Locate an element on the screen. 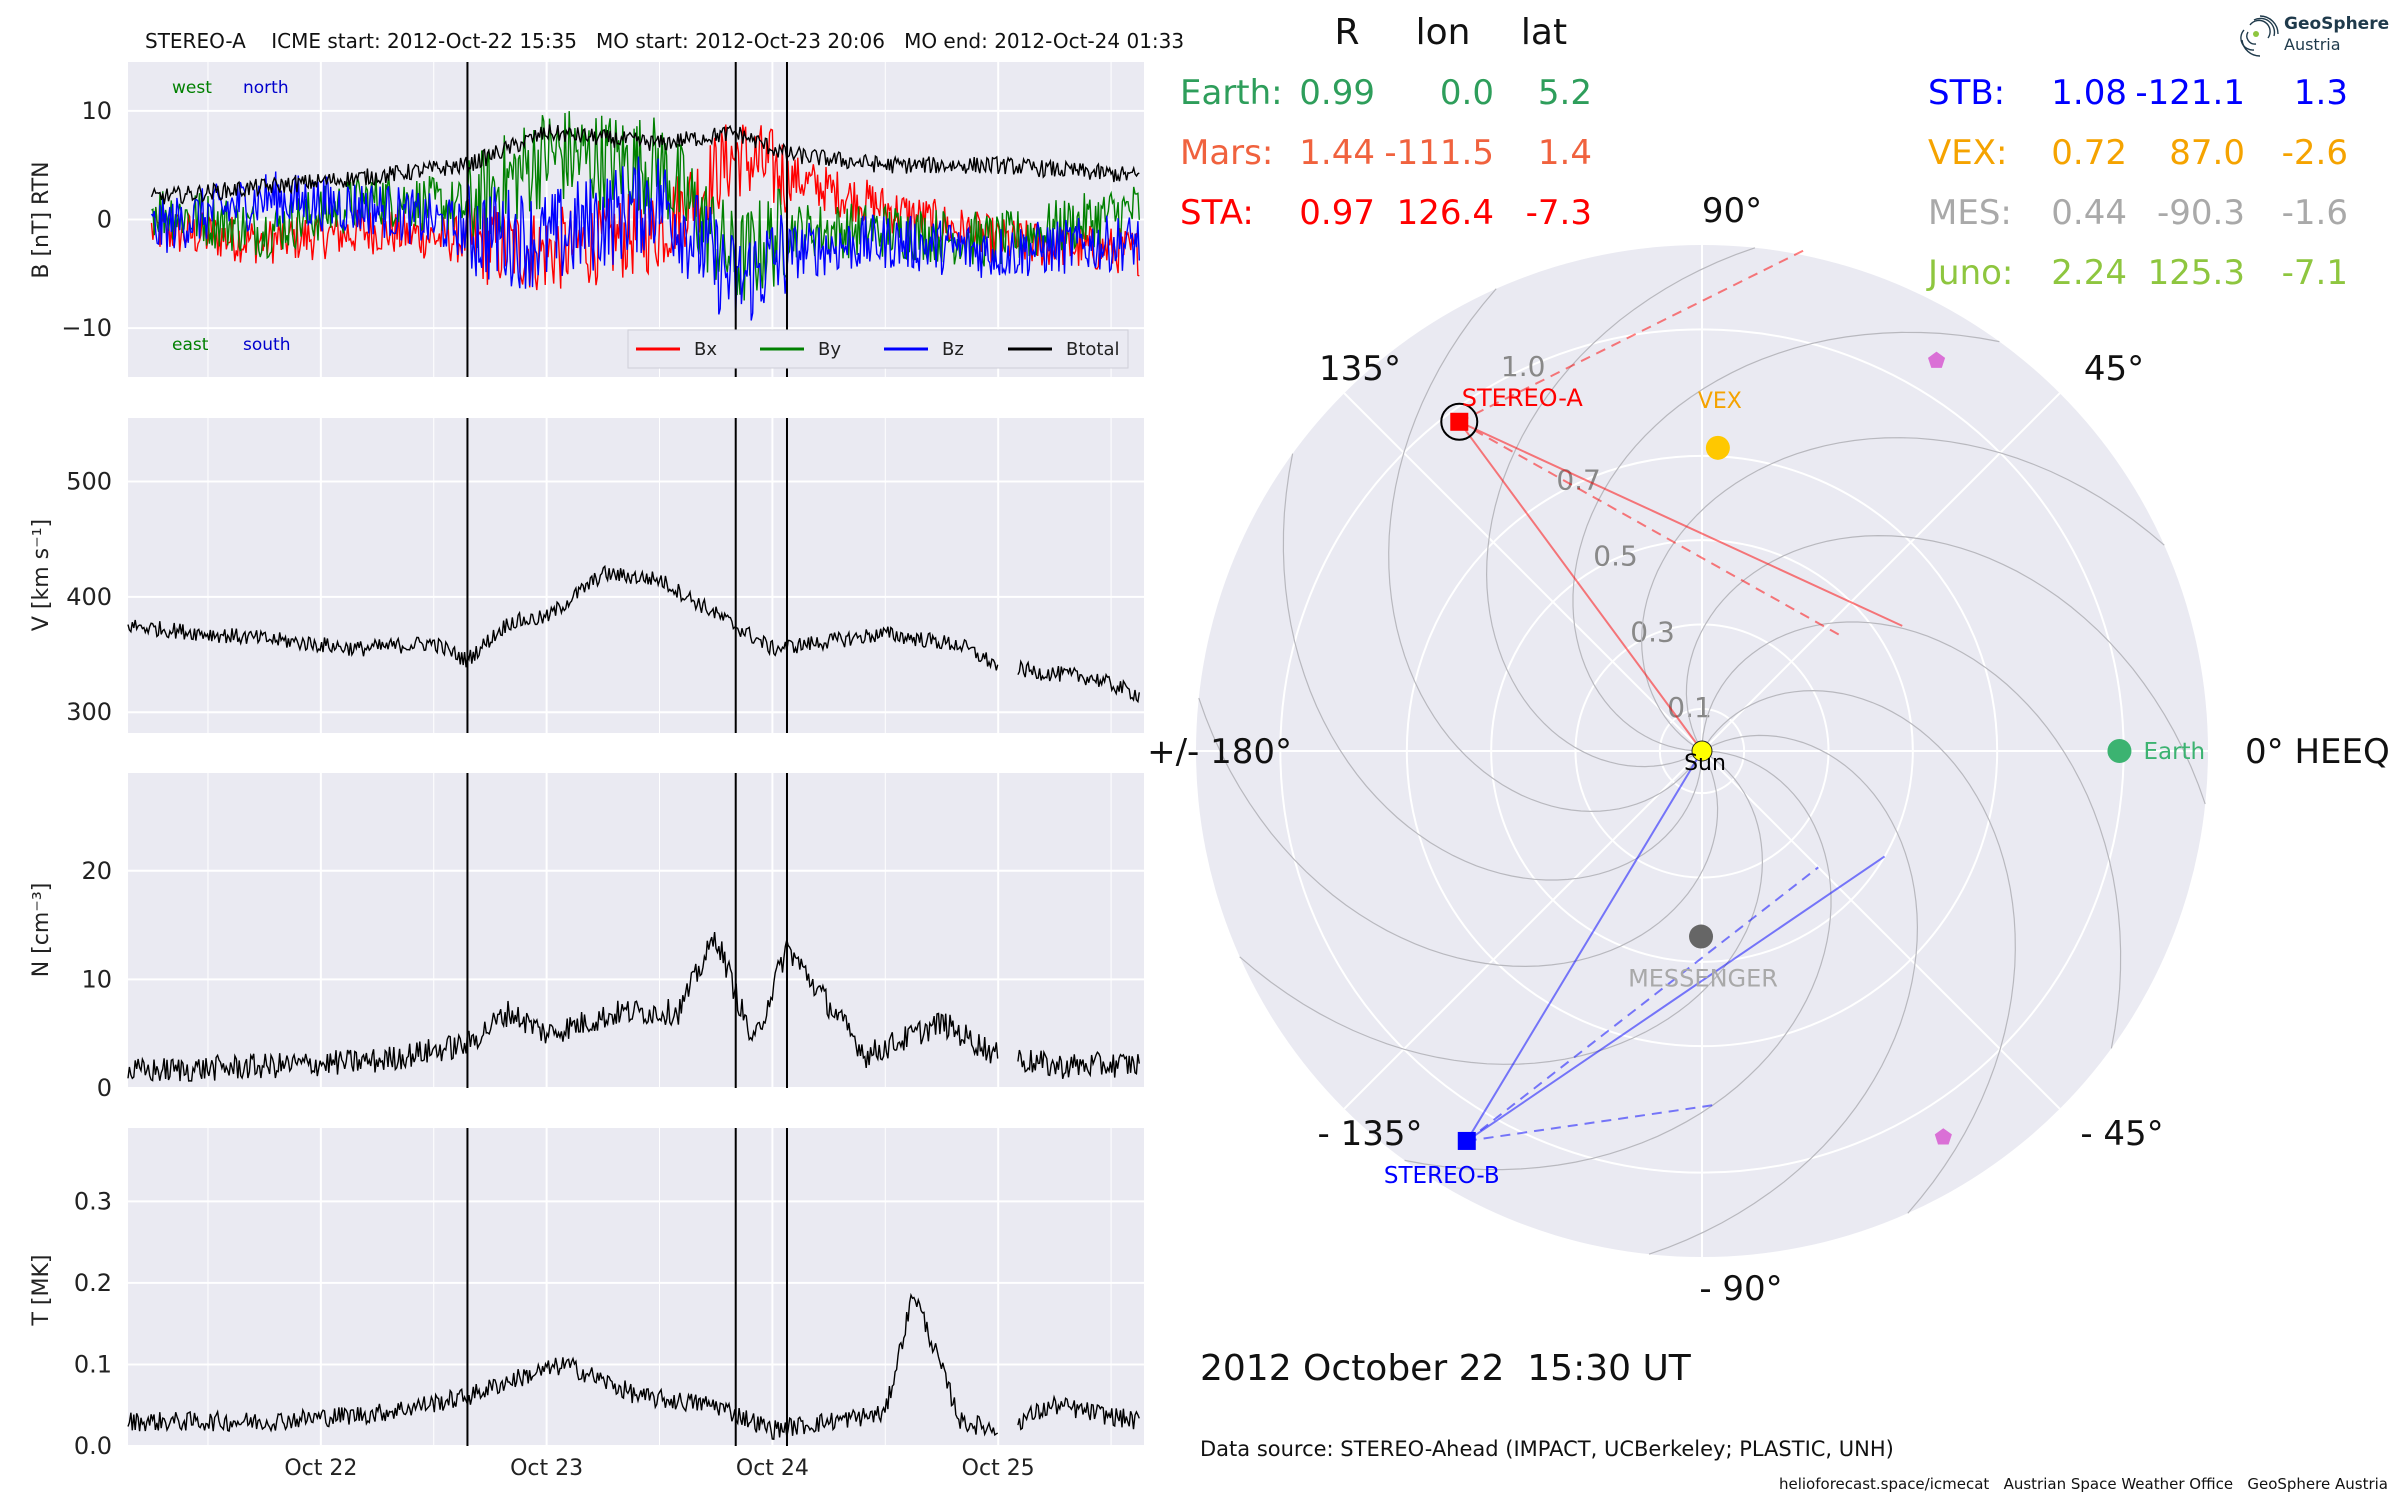 This screenshot has height=1500, width=2400. geosphere-logo-icon is located at coordinates (2259, 36).